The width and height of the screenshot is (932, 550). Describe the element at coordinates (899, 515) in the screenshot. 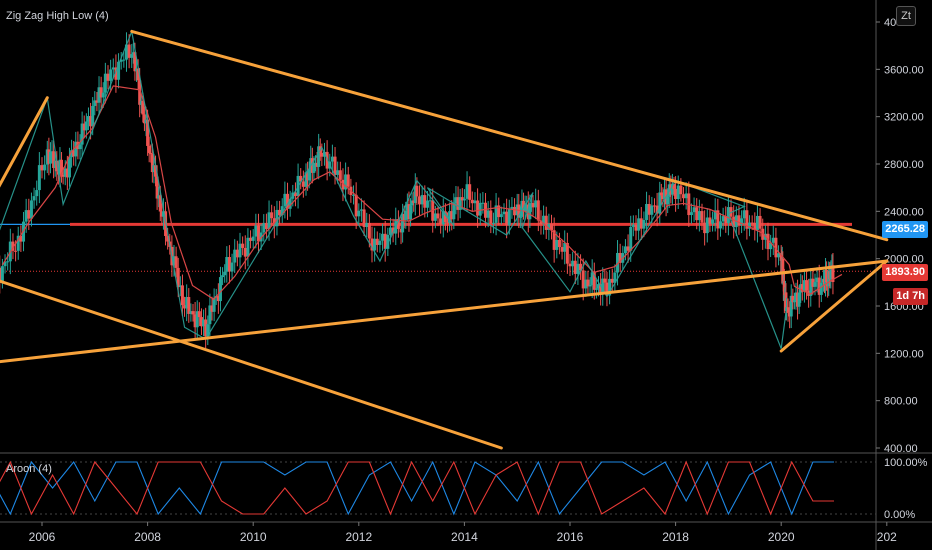

I see `aroon-y-tick-label: 0.00%` at that location.